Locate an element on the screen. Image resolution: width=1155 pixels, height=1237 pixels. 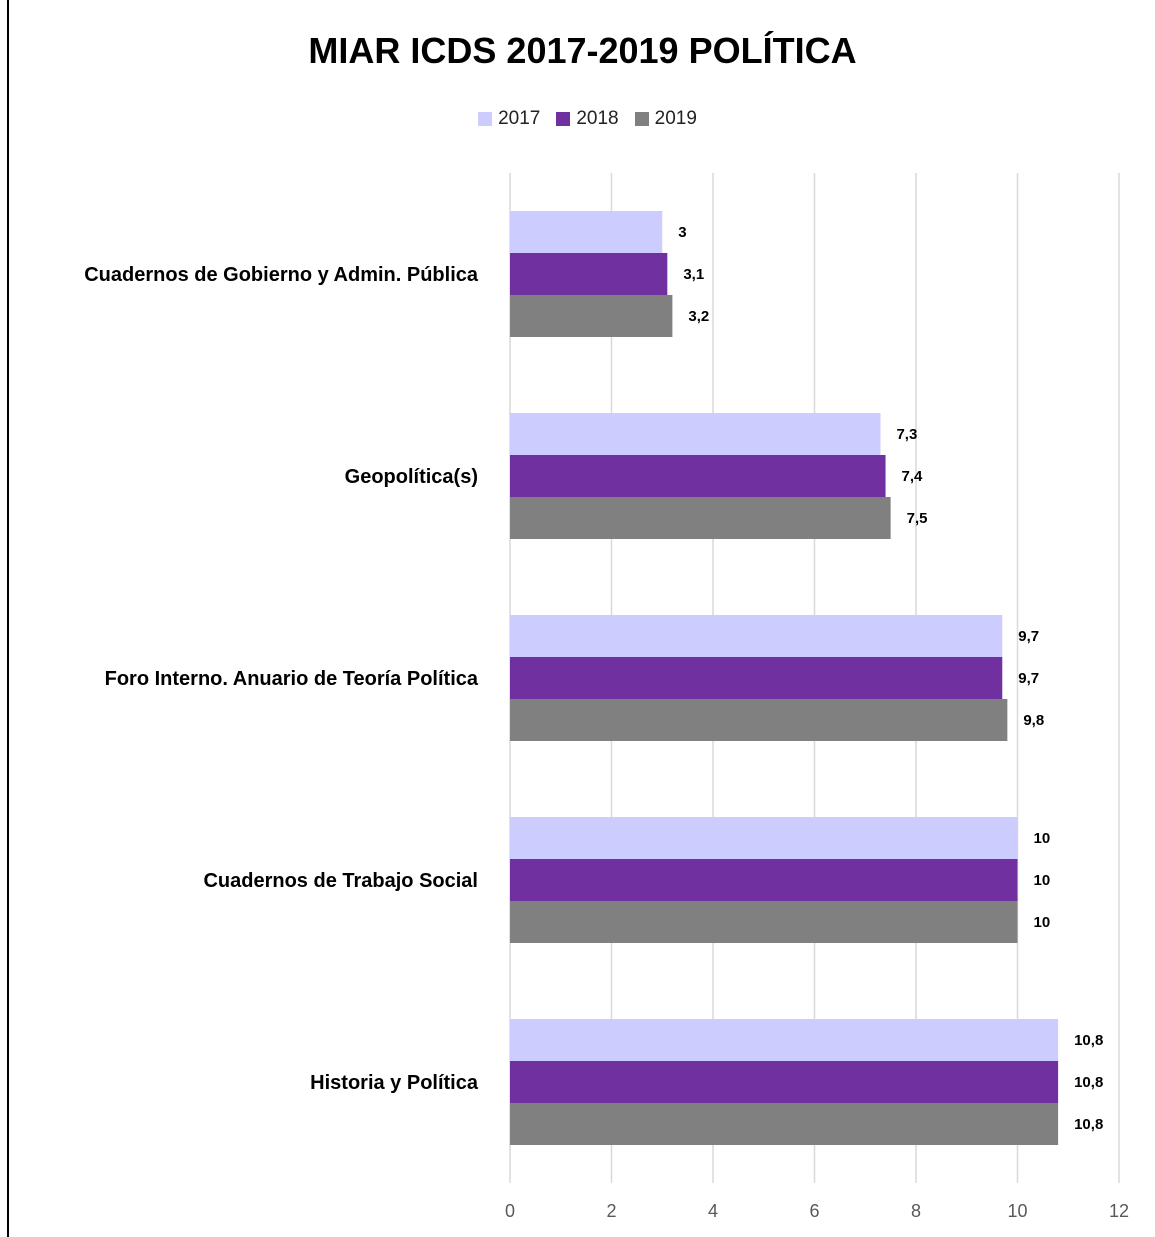
legend-swatch-2018 is located at coordinates (563, 119).